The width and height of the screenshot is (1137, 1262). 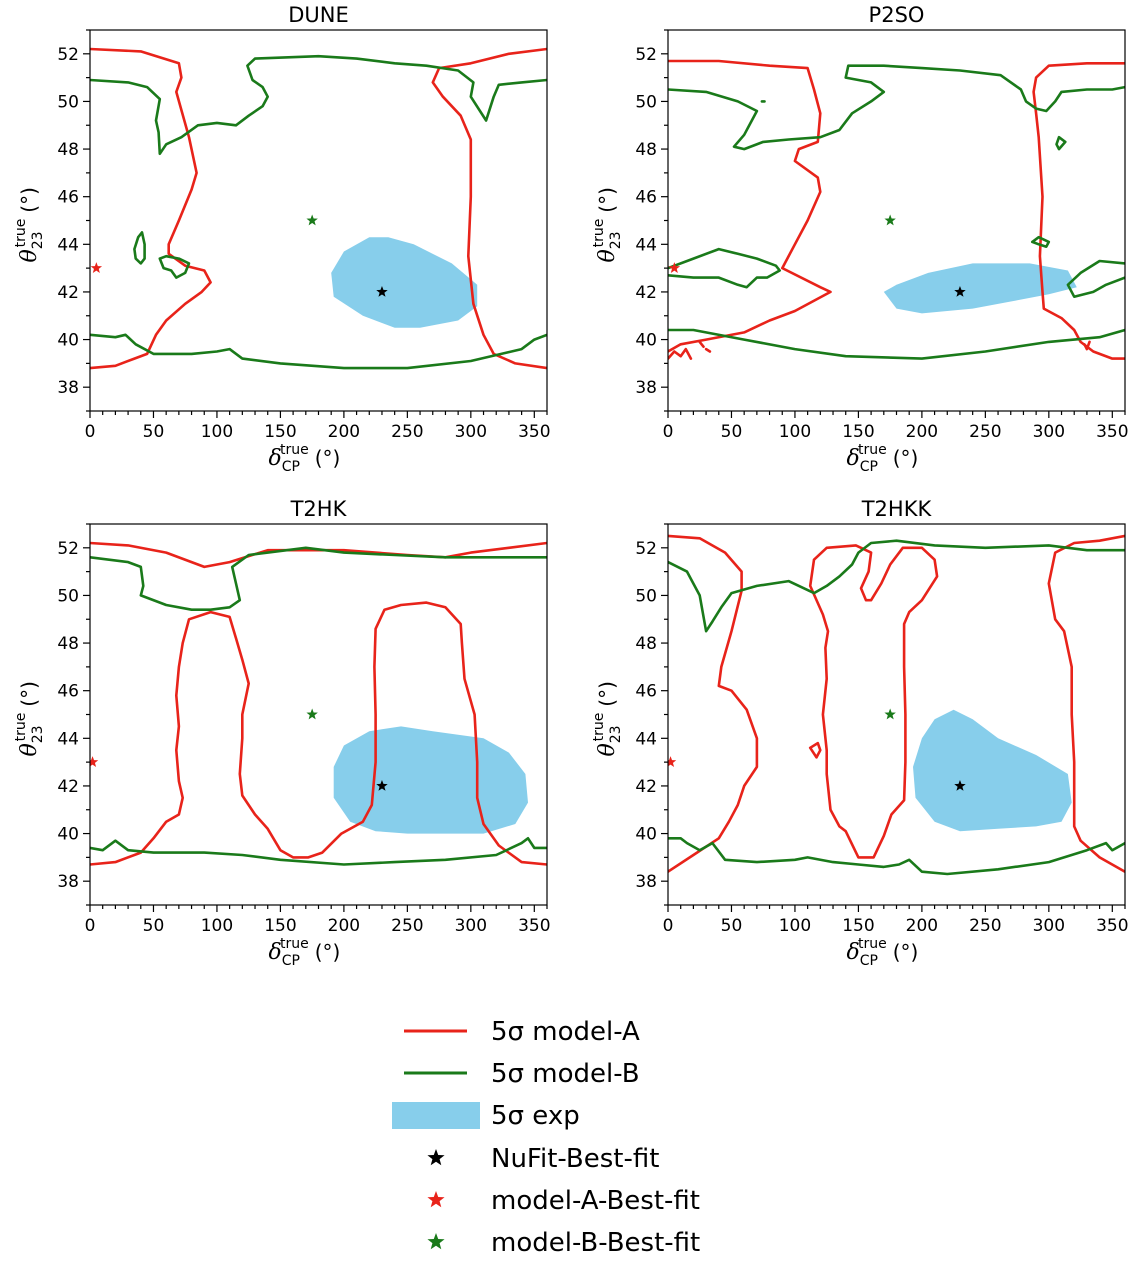 I want to click on legend-entry: 5σ model-B, so click(x=522, y=1074).